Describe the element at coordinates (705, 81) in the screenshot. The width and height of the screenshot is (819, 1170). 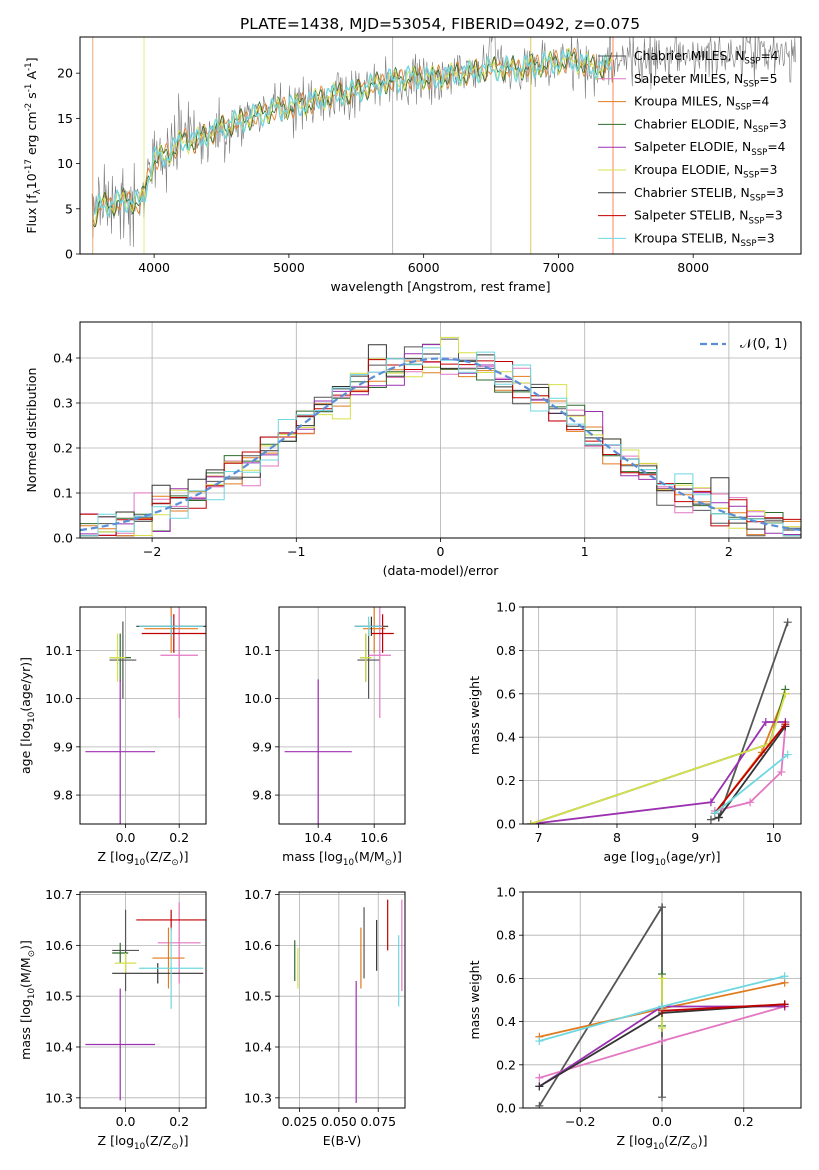
I see `legend-label: Salpeter MILES, NSSP=5` at that location.